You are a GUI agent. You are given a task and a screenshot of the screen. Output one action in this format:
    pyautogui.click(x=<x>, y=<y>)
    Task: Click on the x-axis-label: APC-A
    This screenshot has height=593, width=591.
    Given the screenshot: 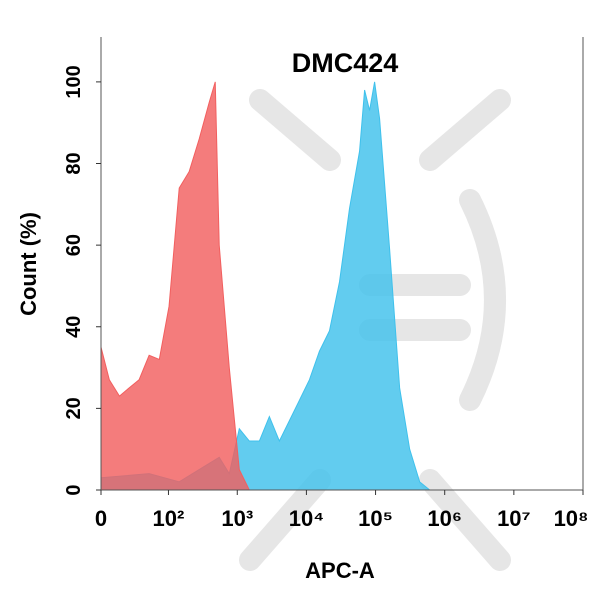 What is the action you would take?
    pyautogui.click(x=340, y=570)
    